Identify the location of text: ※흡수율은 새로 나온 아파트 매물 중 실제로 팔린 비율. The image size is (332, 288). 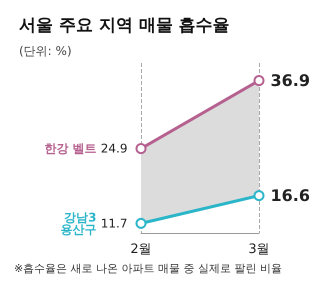
(148, 268).